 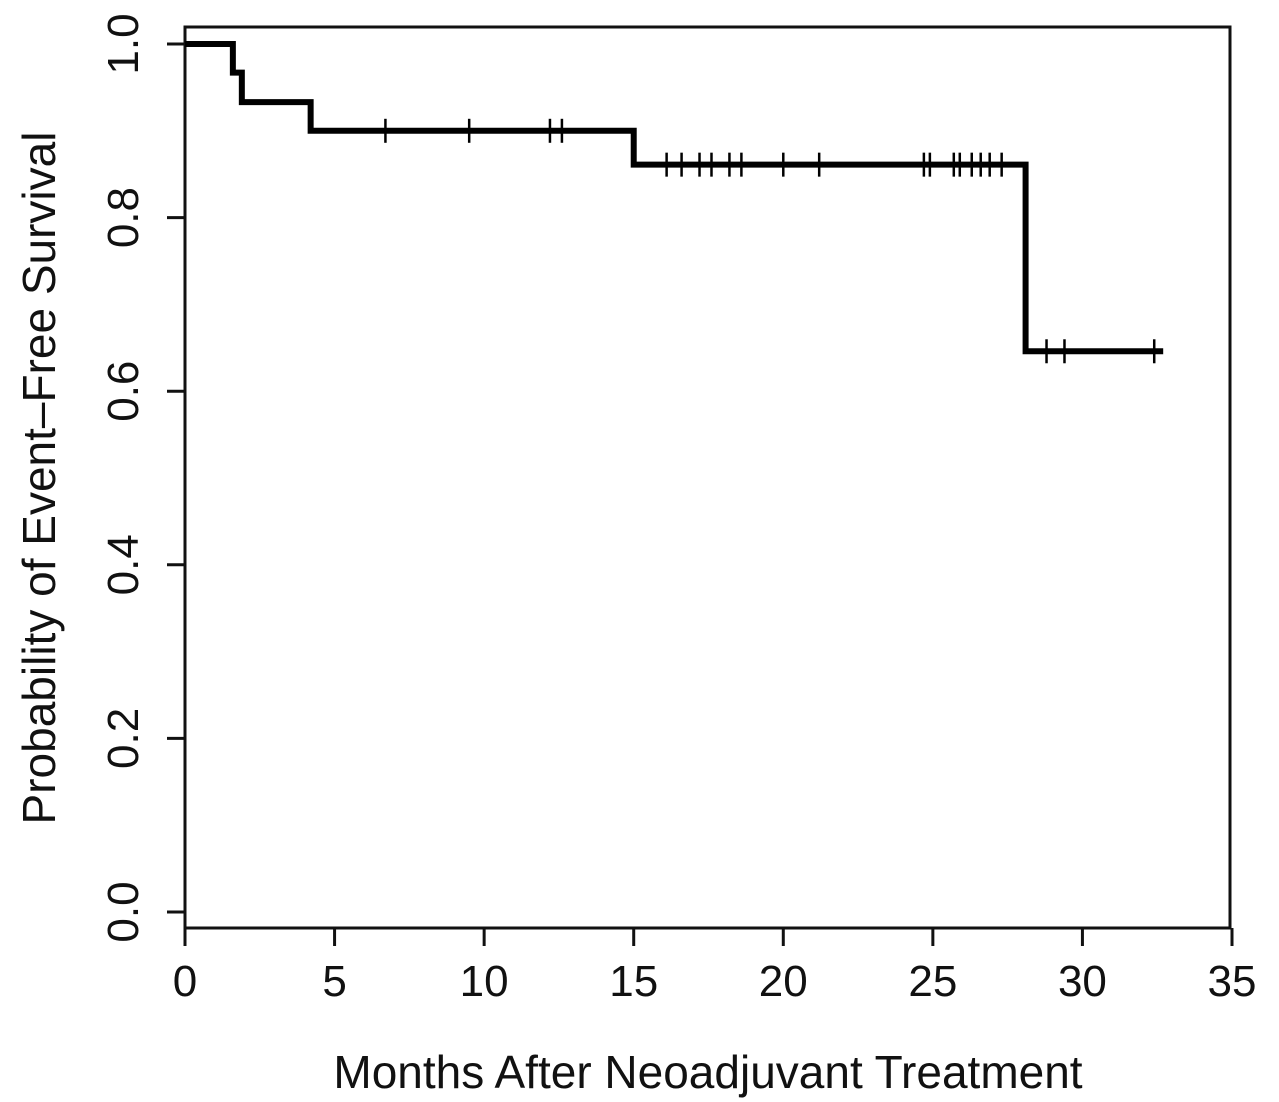 What do you see at coordinates (39, 478) in the screenshot?
I see `y-axis-label: Probability of Event–Free Survival` at bounding box center [39, 478].